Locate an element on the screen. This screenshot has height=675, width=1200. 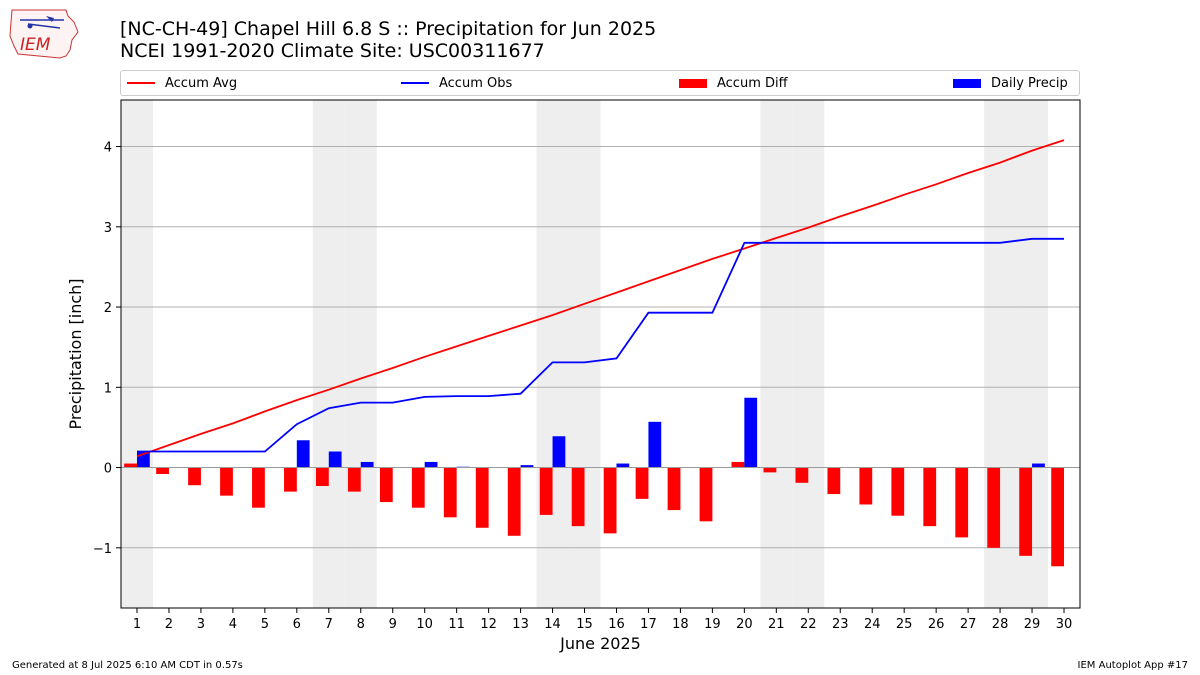
x-tick-label-23: 23 is located at coordinates (840, 624).